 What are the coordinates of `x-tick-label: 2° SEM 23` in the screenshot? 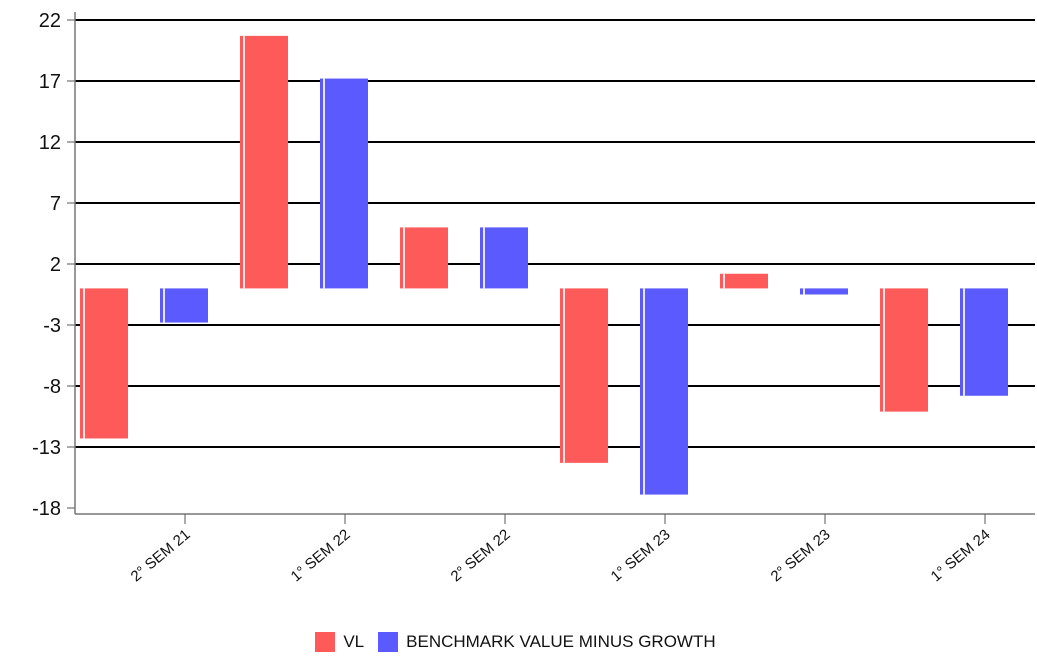 It's located at (801, 555).